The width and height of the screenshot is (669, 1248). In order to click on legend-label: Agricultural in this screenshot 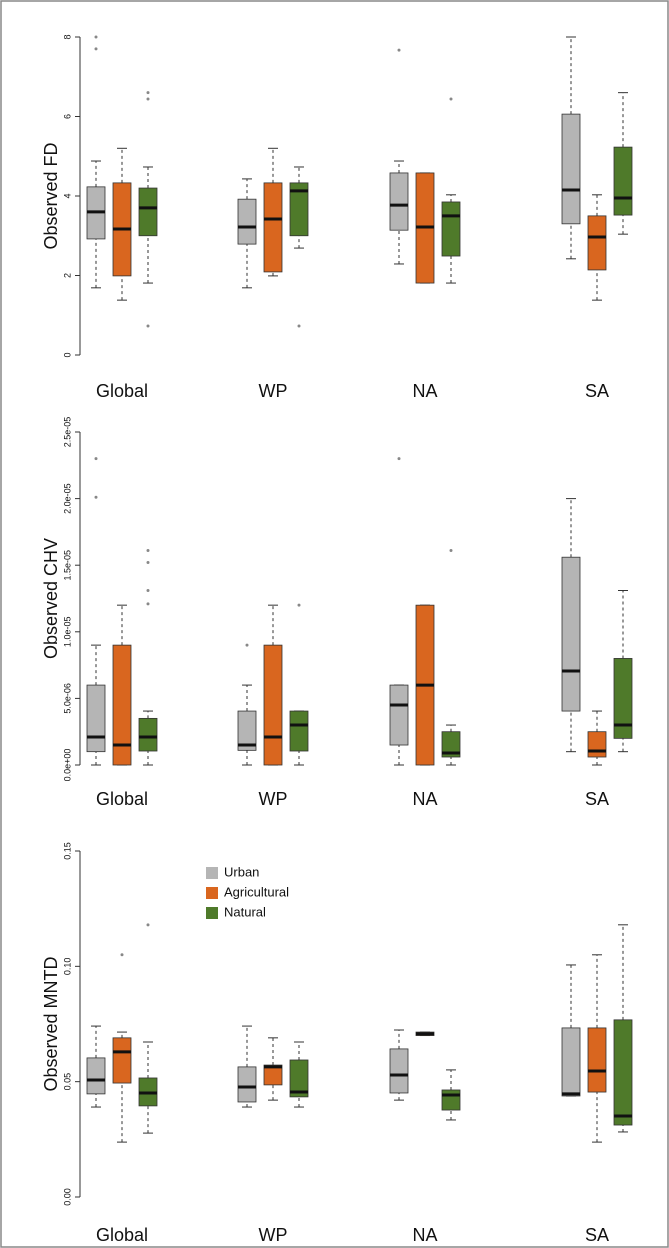, I will do `click(256, 891)`.